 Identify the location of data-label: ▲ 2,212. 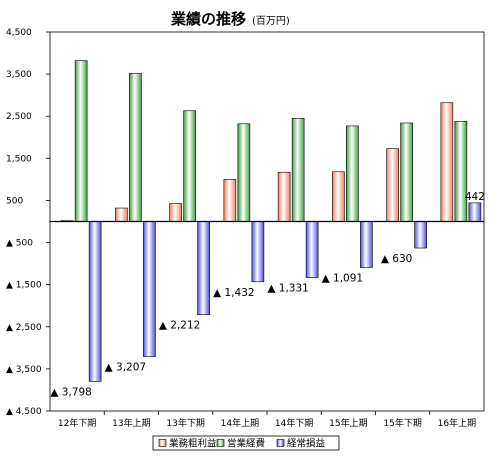
(179, 326).